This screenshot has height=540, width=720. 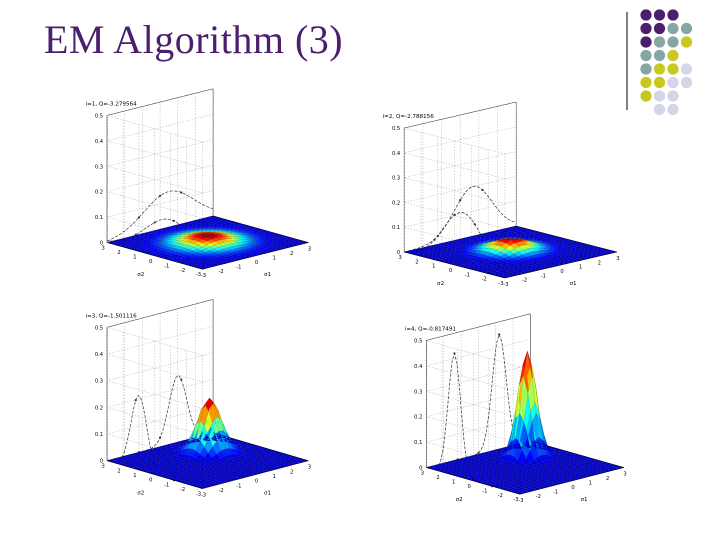 I want to click on decorative-dot-grid, so click(x=666, y=62).